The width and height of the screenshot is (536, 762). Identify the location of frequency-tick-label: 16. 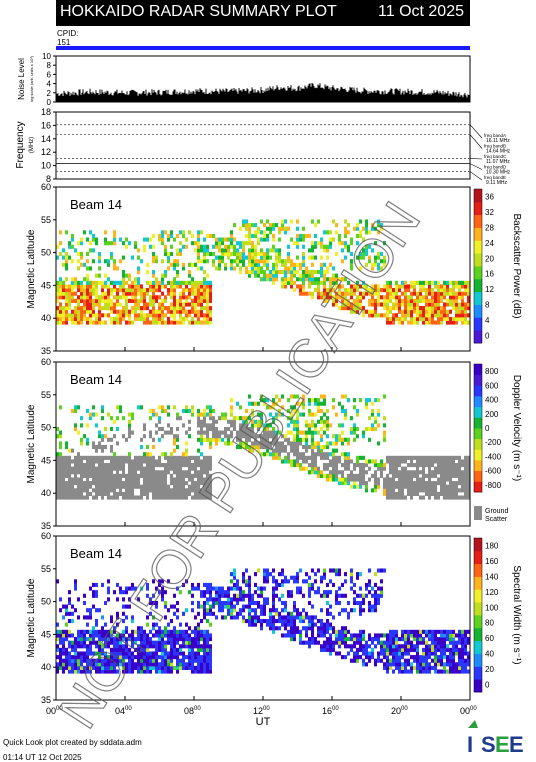
(46, 125).